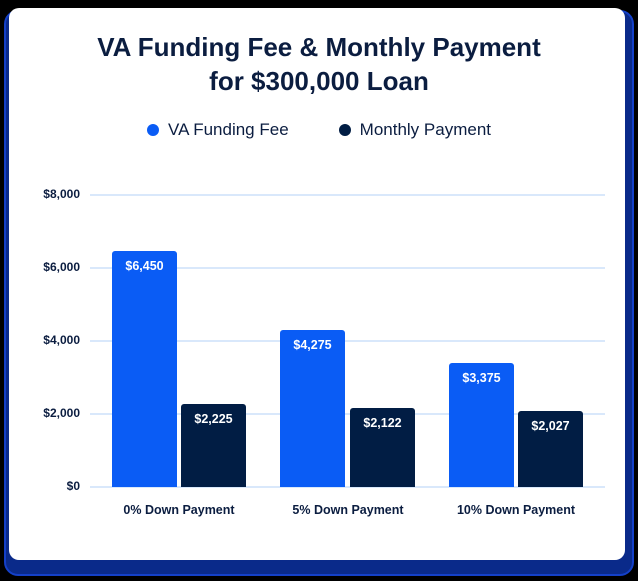  What do you see at coordinates (61, 194) in the screenshot?
I see `y-tick-label: $8,000` at bounding box center [61, 194].